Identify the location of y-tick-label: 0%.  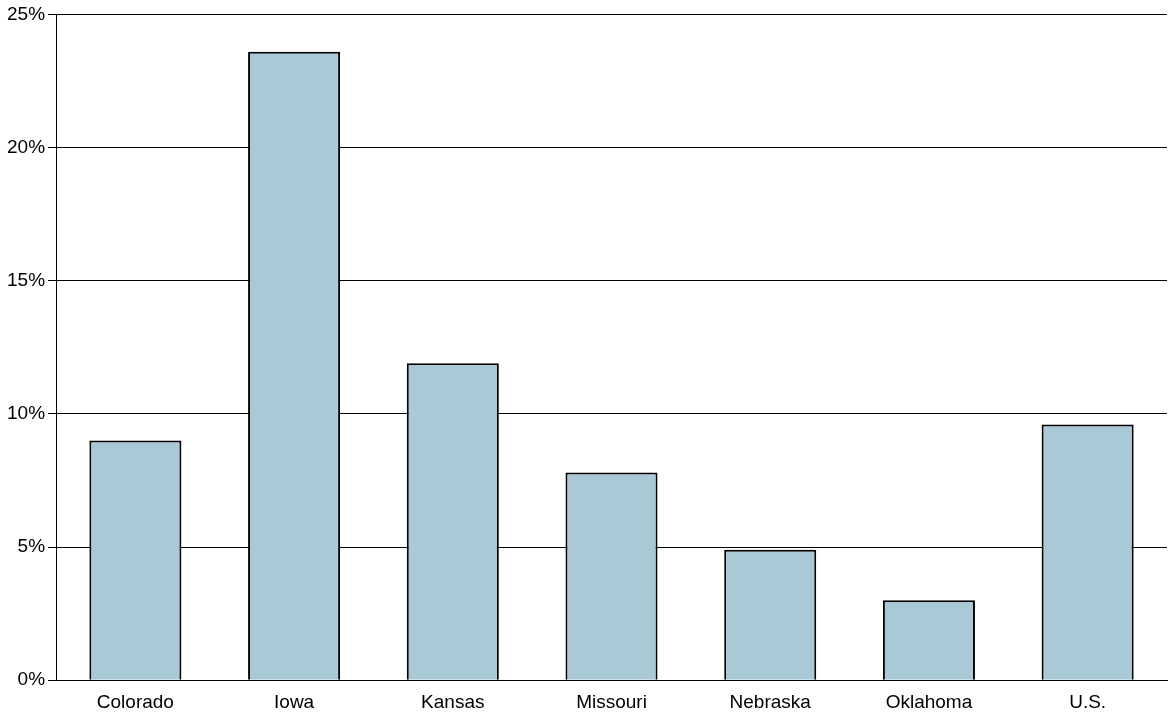
(31, 679).